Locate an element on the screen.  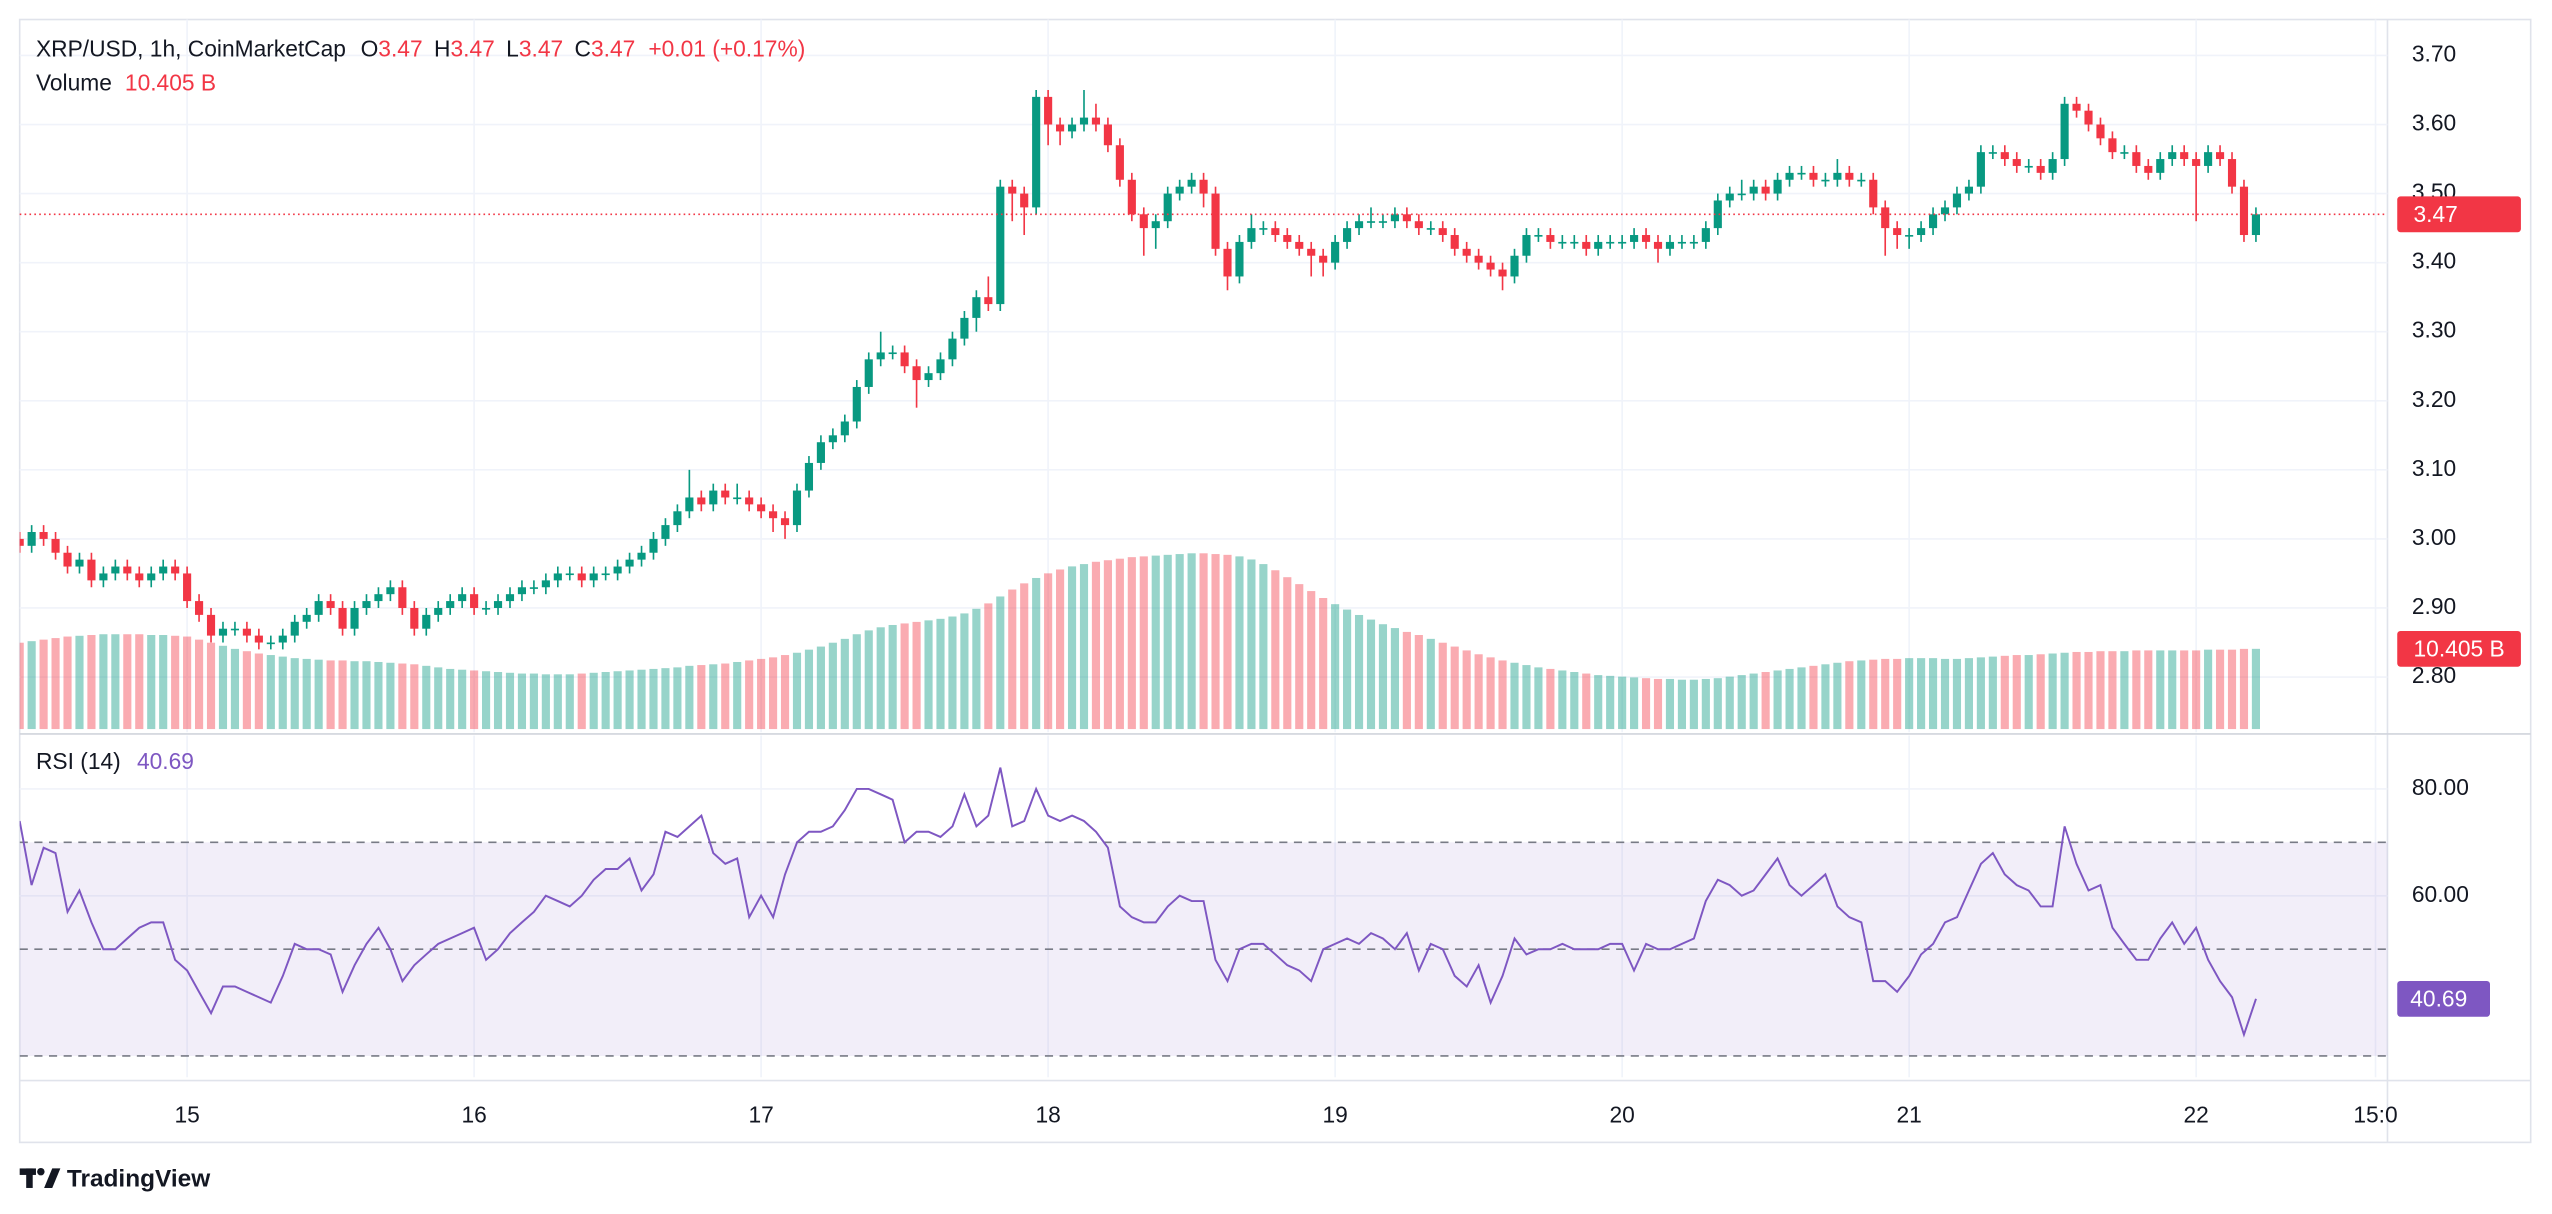
legend-text: O is located at coordinates (370, 48).